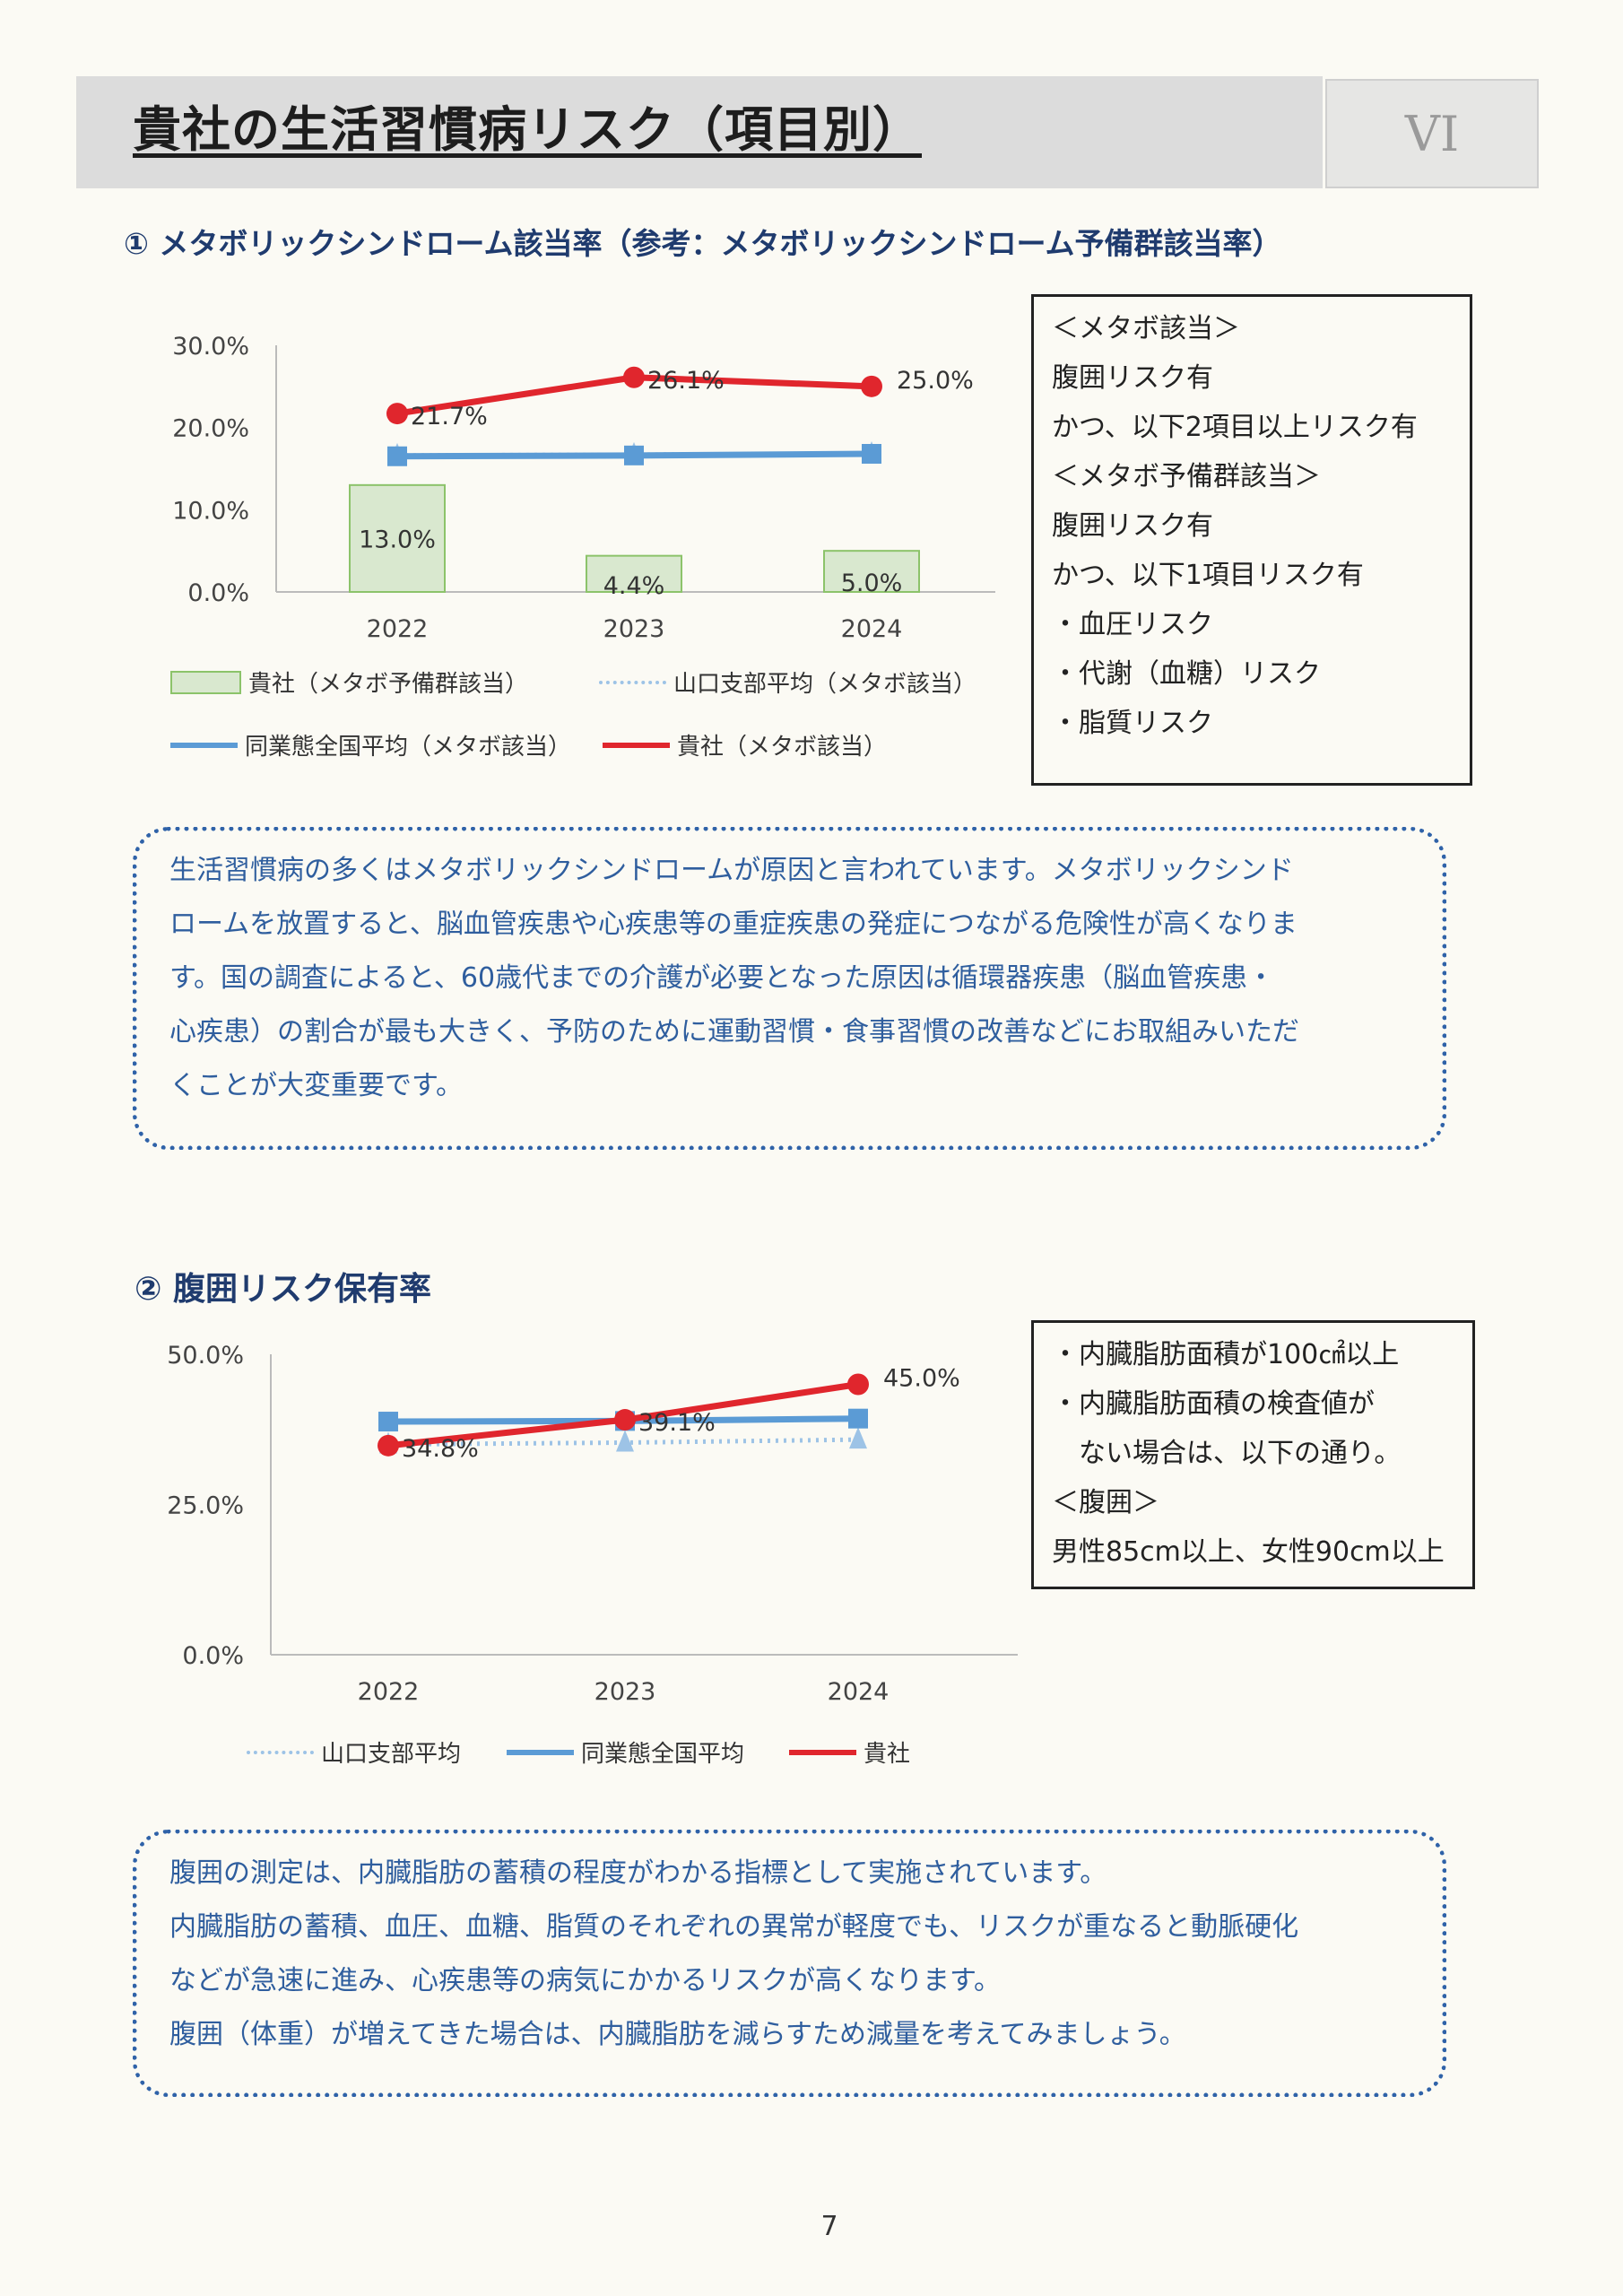 This screenshot has width=1623, height=2296. Describe the element at coordinates (391, 1754) in the screenshot. I see `legend-label: 山口支部平均` at that location.